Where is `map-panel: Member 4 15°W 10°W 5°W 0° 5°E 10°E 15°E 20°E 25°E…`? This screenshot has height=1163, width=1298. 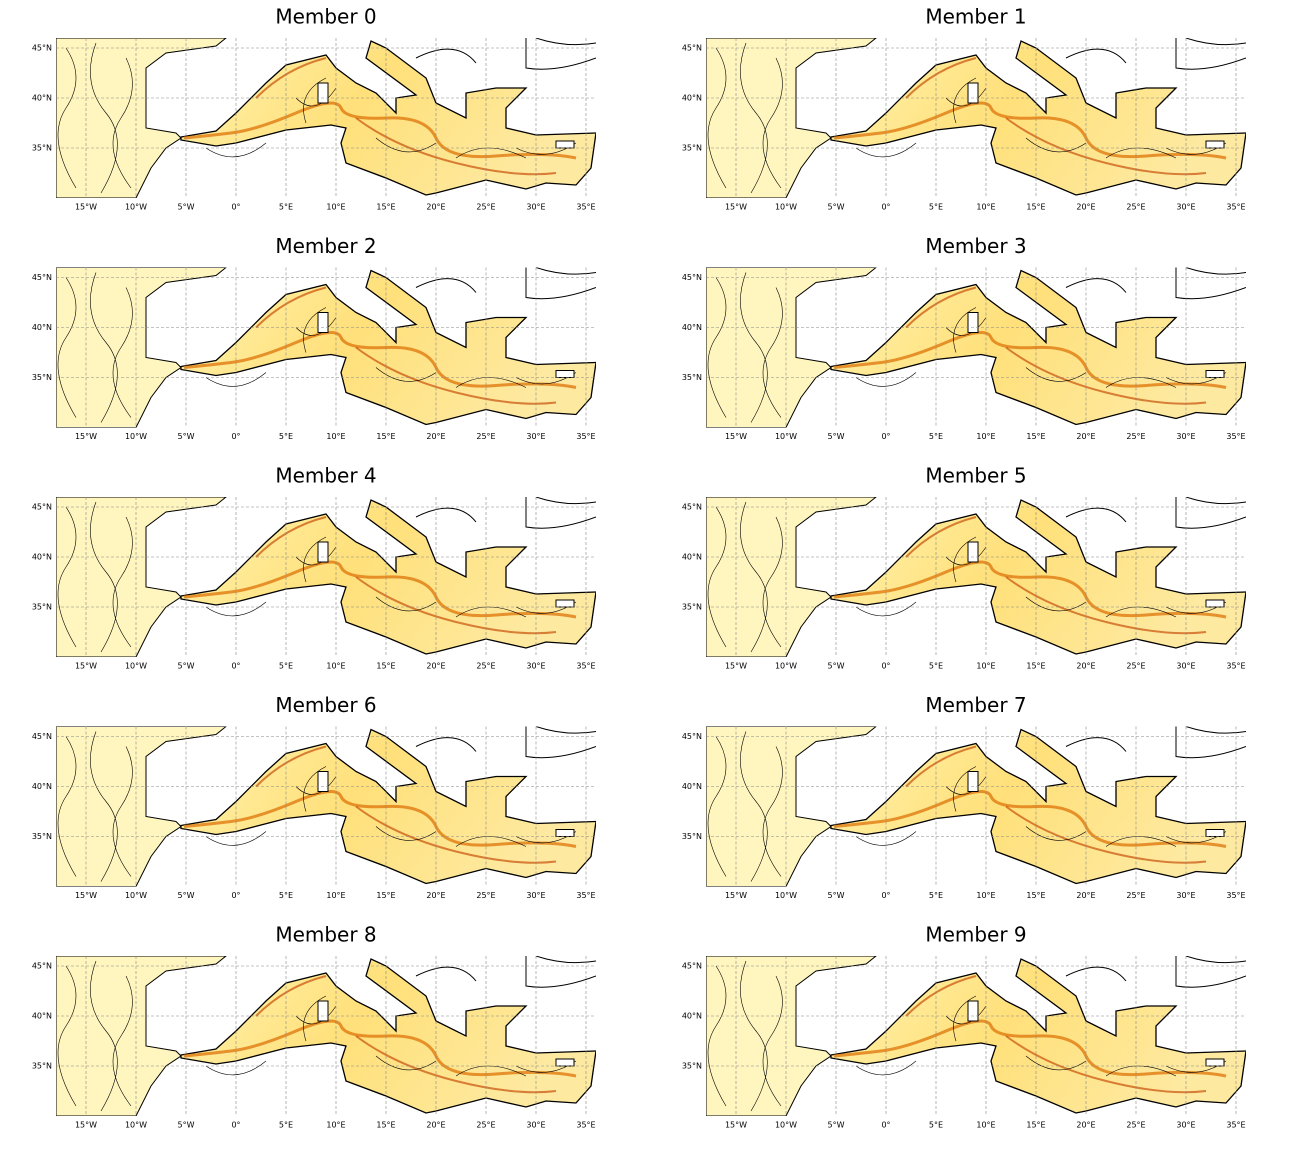 map-panel: Member 4 15°W 10°W 5°W 0° 5°E 10°E 15°E 20°E 25°E… is located at coordinates (314, 567).